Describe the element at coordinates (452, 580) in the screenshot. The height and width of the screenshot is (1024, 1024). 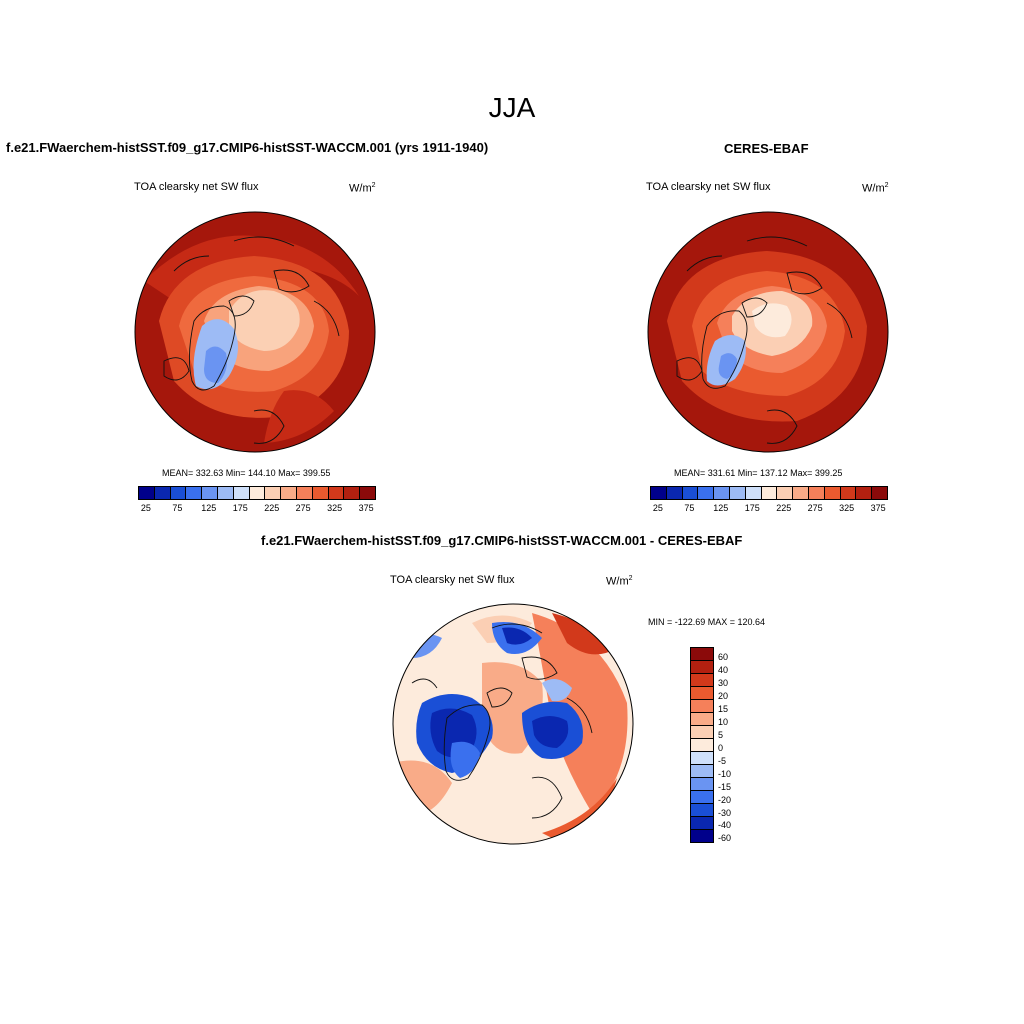
I see `diff-variable-label: TOA clearsky net SW flux` at that location.